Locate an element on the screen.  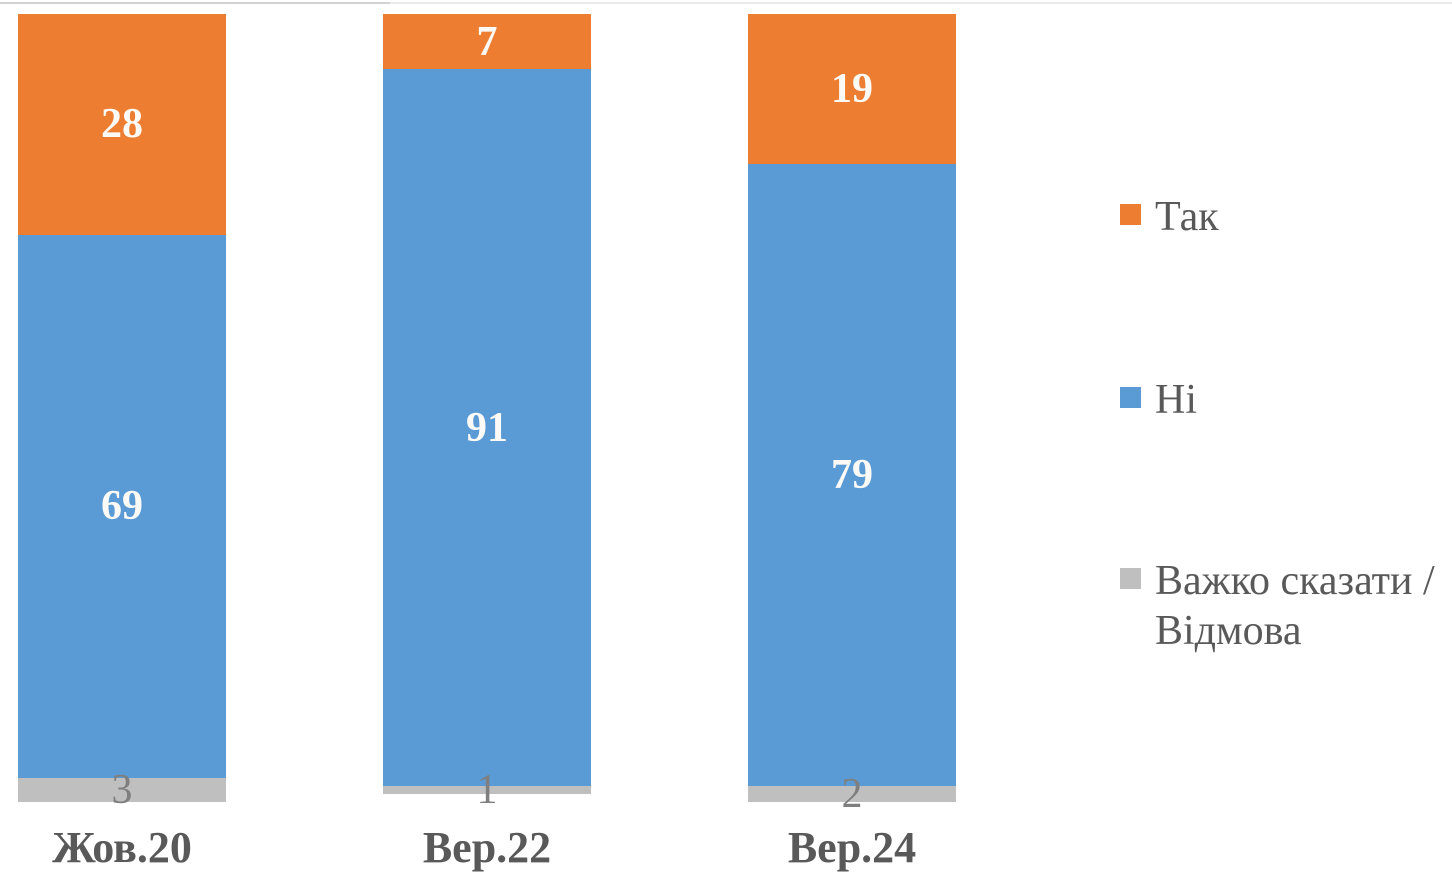
bar-group-zhov20: 28 69 3 is located at coordinates (122, 412).